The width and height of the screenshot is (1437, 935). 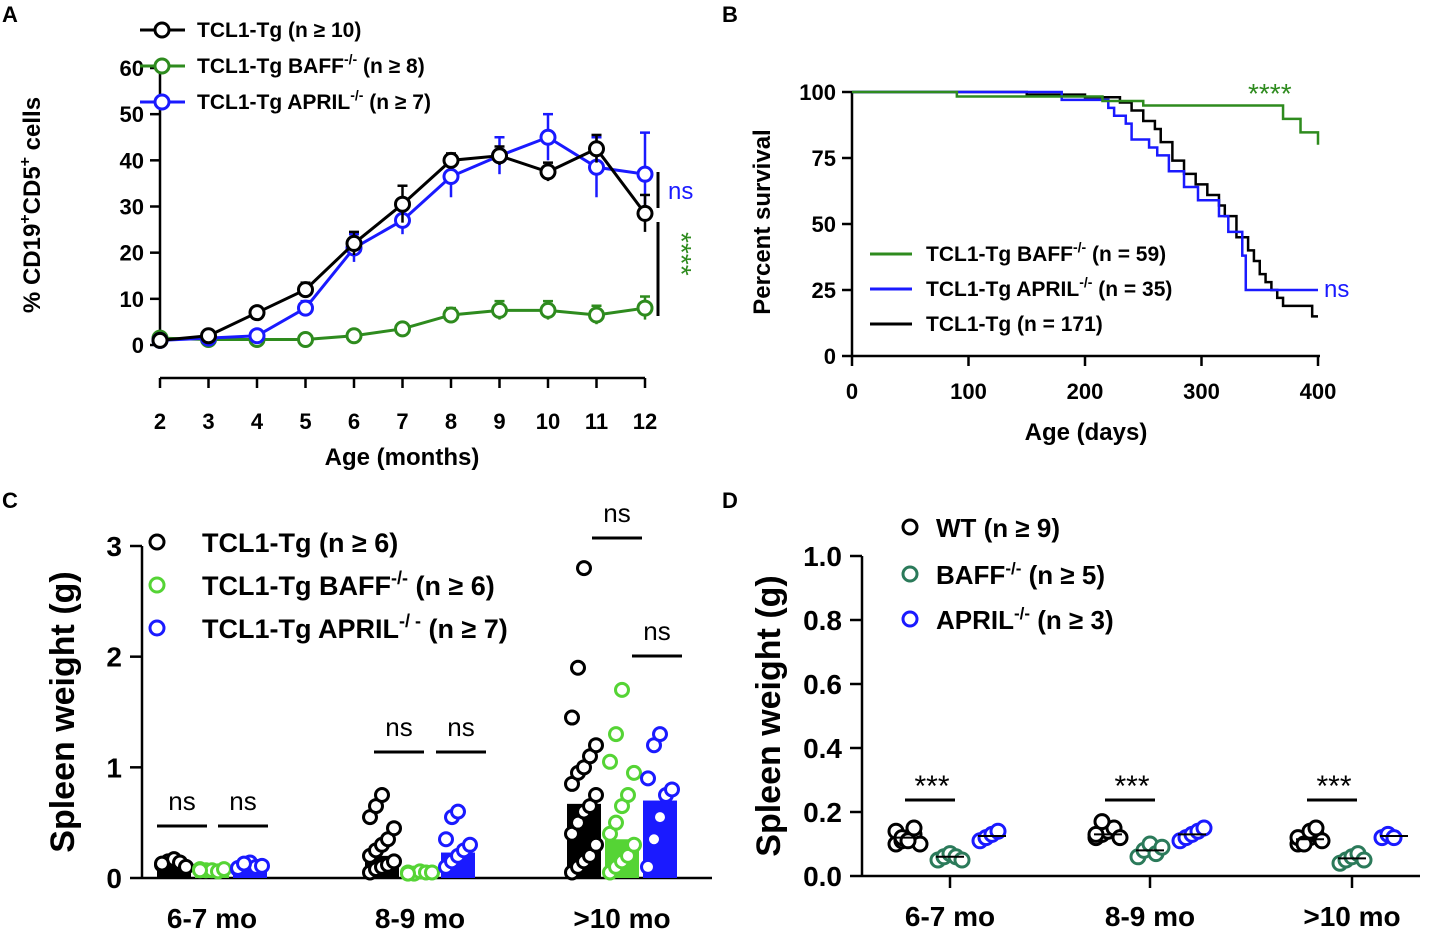 I want to click on c-y-tick-label-0: 0, so click(x=114, y=878).